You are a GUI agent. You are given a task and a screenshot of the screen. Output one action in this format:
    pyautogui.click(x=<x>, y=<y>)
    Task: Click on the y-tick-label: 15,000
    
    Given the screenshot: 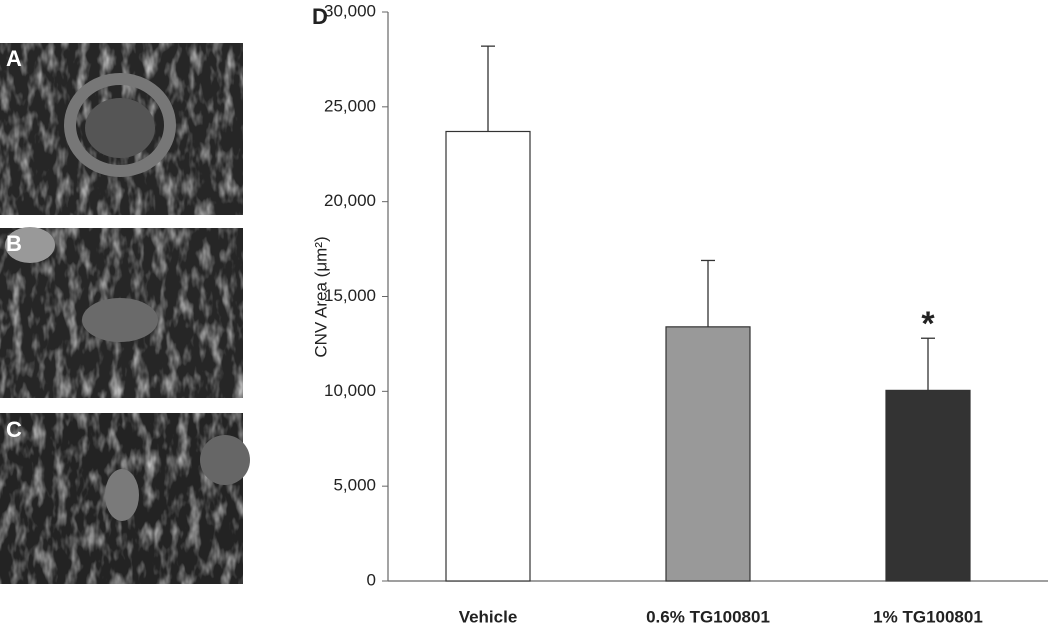 What is the action you would take?
    pyautogui.click(x=350, y=295)
    